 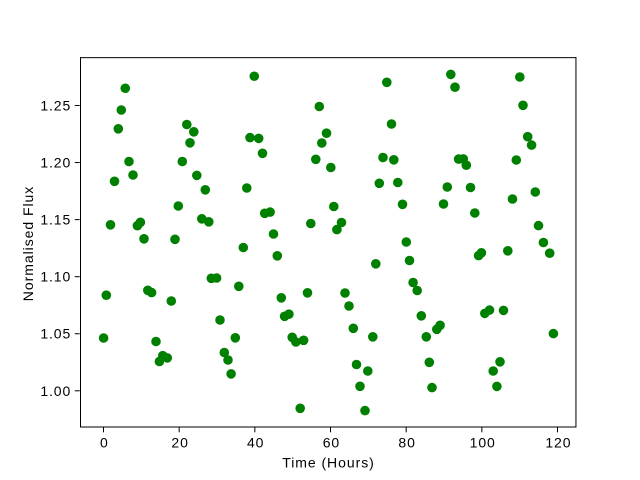 What do you see at coordinates (55, 334) in the screenshot?
I see `svg-text: 1.05` at bounding box center [55, 334].